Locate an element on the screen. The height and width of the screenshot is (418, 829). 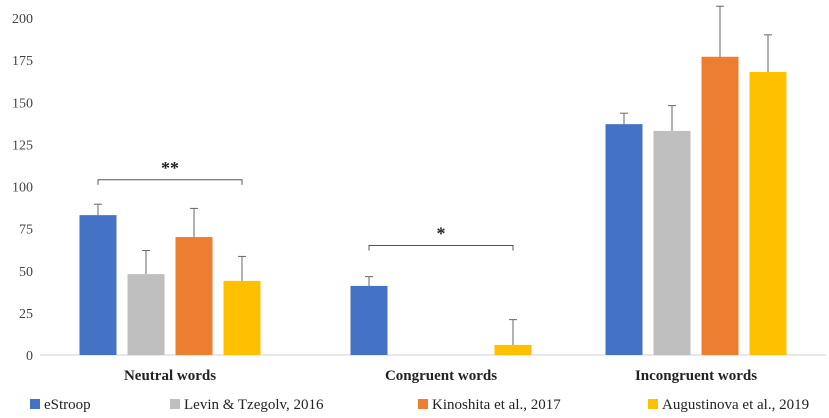
y-tick-label: 125 is located at coordinates (22, 145).